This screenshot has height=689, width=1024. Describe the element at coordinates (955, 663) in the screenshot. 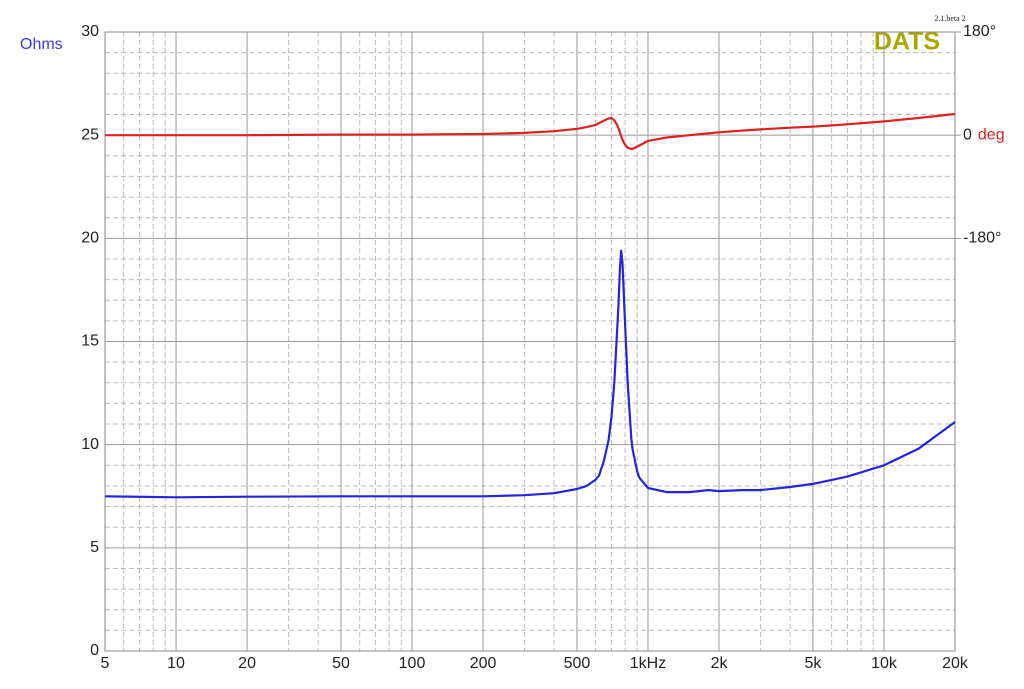

I see `x-tick-label: 20k` at that location.